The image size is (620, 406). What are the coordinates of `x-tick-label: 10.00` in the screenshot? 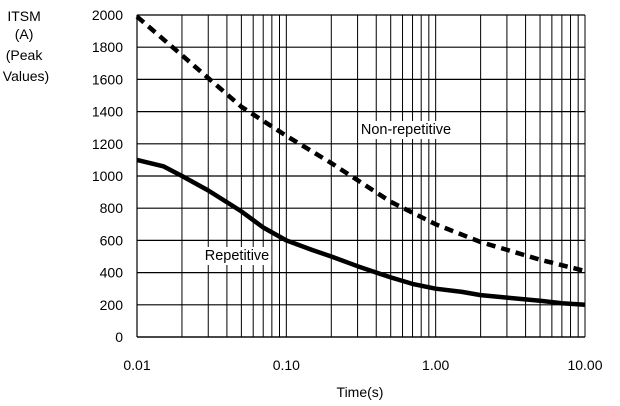 It's located at (584, 365).